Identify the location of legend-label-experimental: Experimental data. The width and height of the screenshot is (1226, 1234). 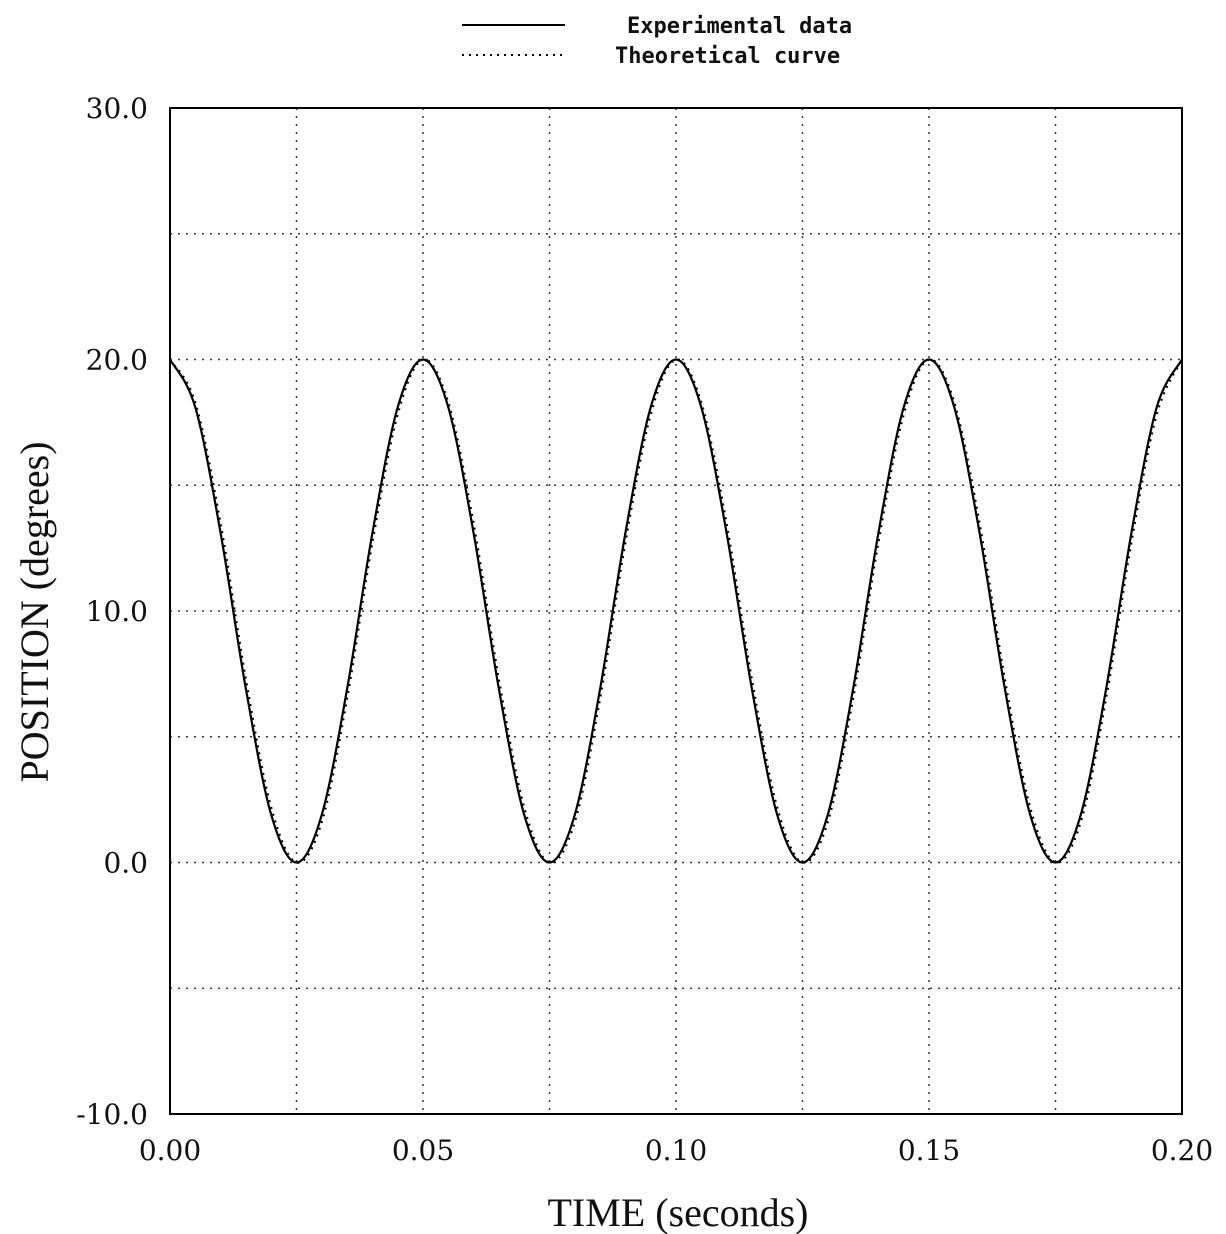
(739, 26).